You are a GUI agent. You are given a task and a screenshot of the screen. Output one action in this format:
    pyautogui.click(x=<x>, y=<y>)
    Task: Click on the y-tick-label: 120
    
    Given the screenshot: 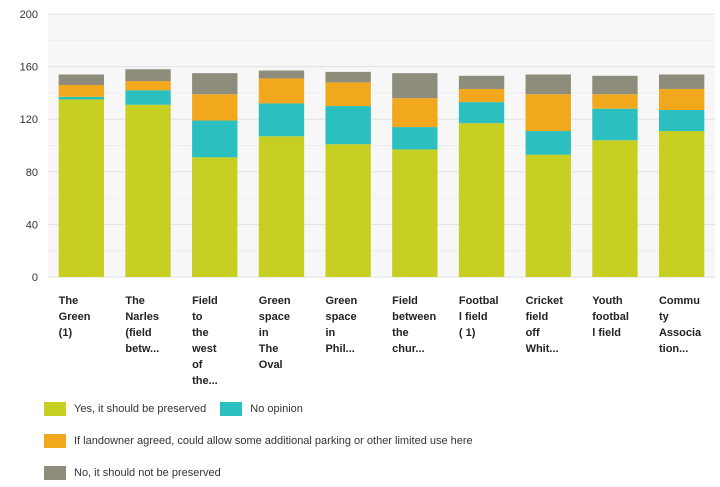 What is the action you would take?
    pyautogui.click(x=29, y=120)
    